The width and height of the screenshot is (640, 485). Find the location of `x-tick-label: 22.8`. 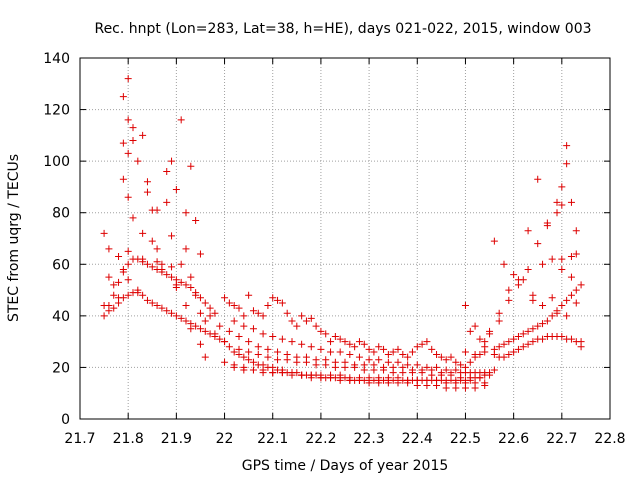

x-tick-label: 22.8 is located at coordinates (609, 439).